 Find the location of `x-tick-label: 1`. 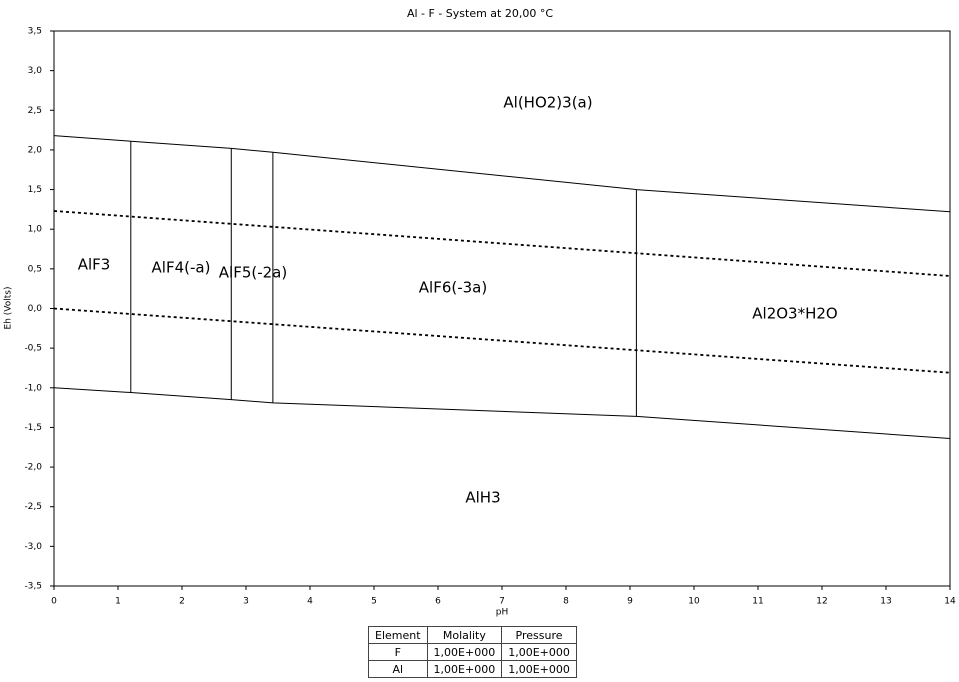

x-tick-label: 1 is located at coordinates (118, 602).